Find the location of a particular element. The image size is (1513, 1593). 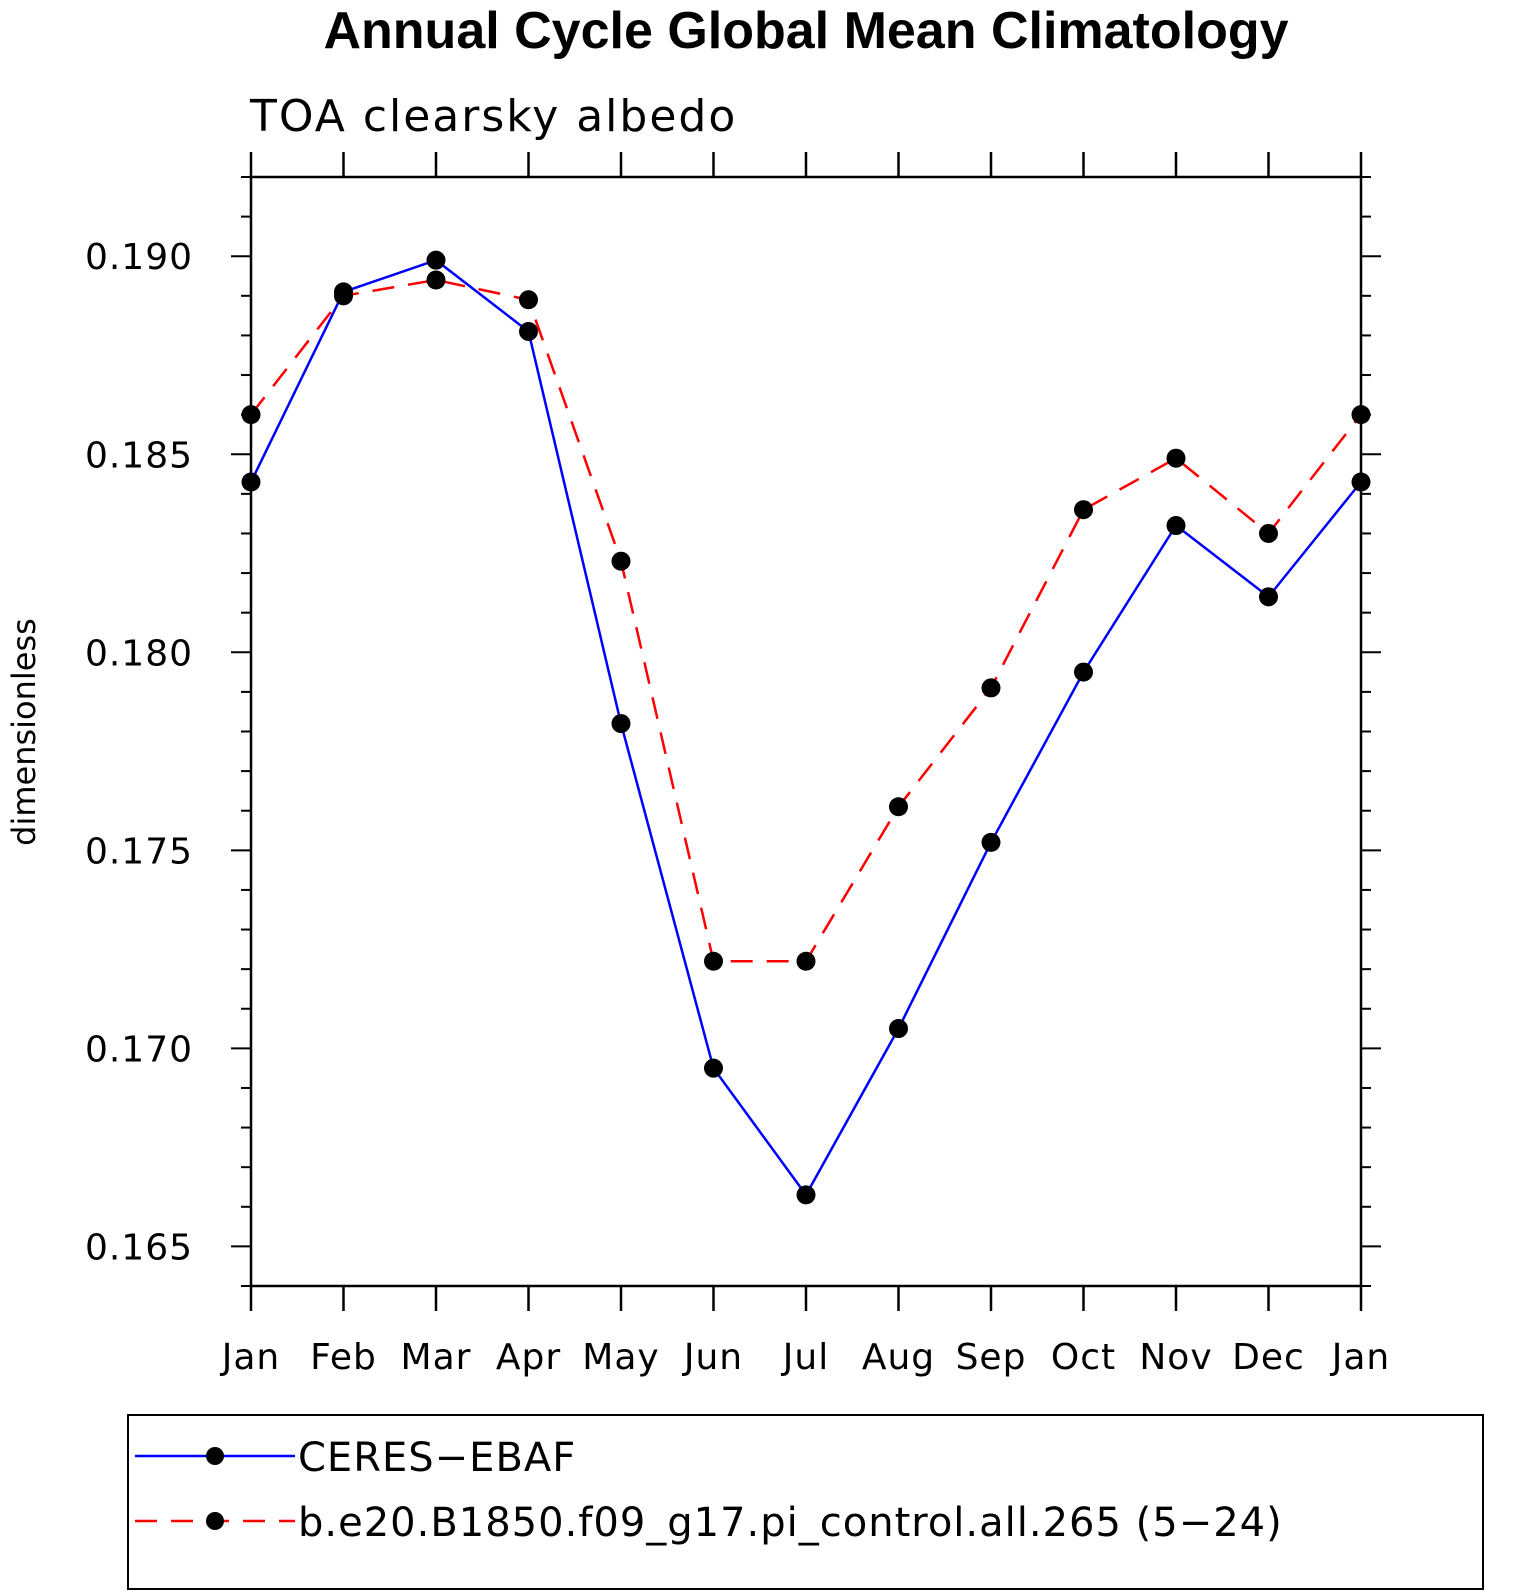

x-tick-label: Jul is located at coordinates (805, 1357).